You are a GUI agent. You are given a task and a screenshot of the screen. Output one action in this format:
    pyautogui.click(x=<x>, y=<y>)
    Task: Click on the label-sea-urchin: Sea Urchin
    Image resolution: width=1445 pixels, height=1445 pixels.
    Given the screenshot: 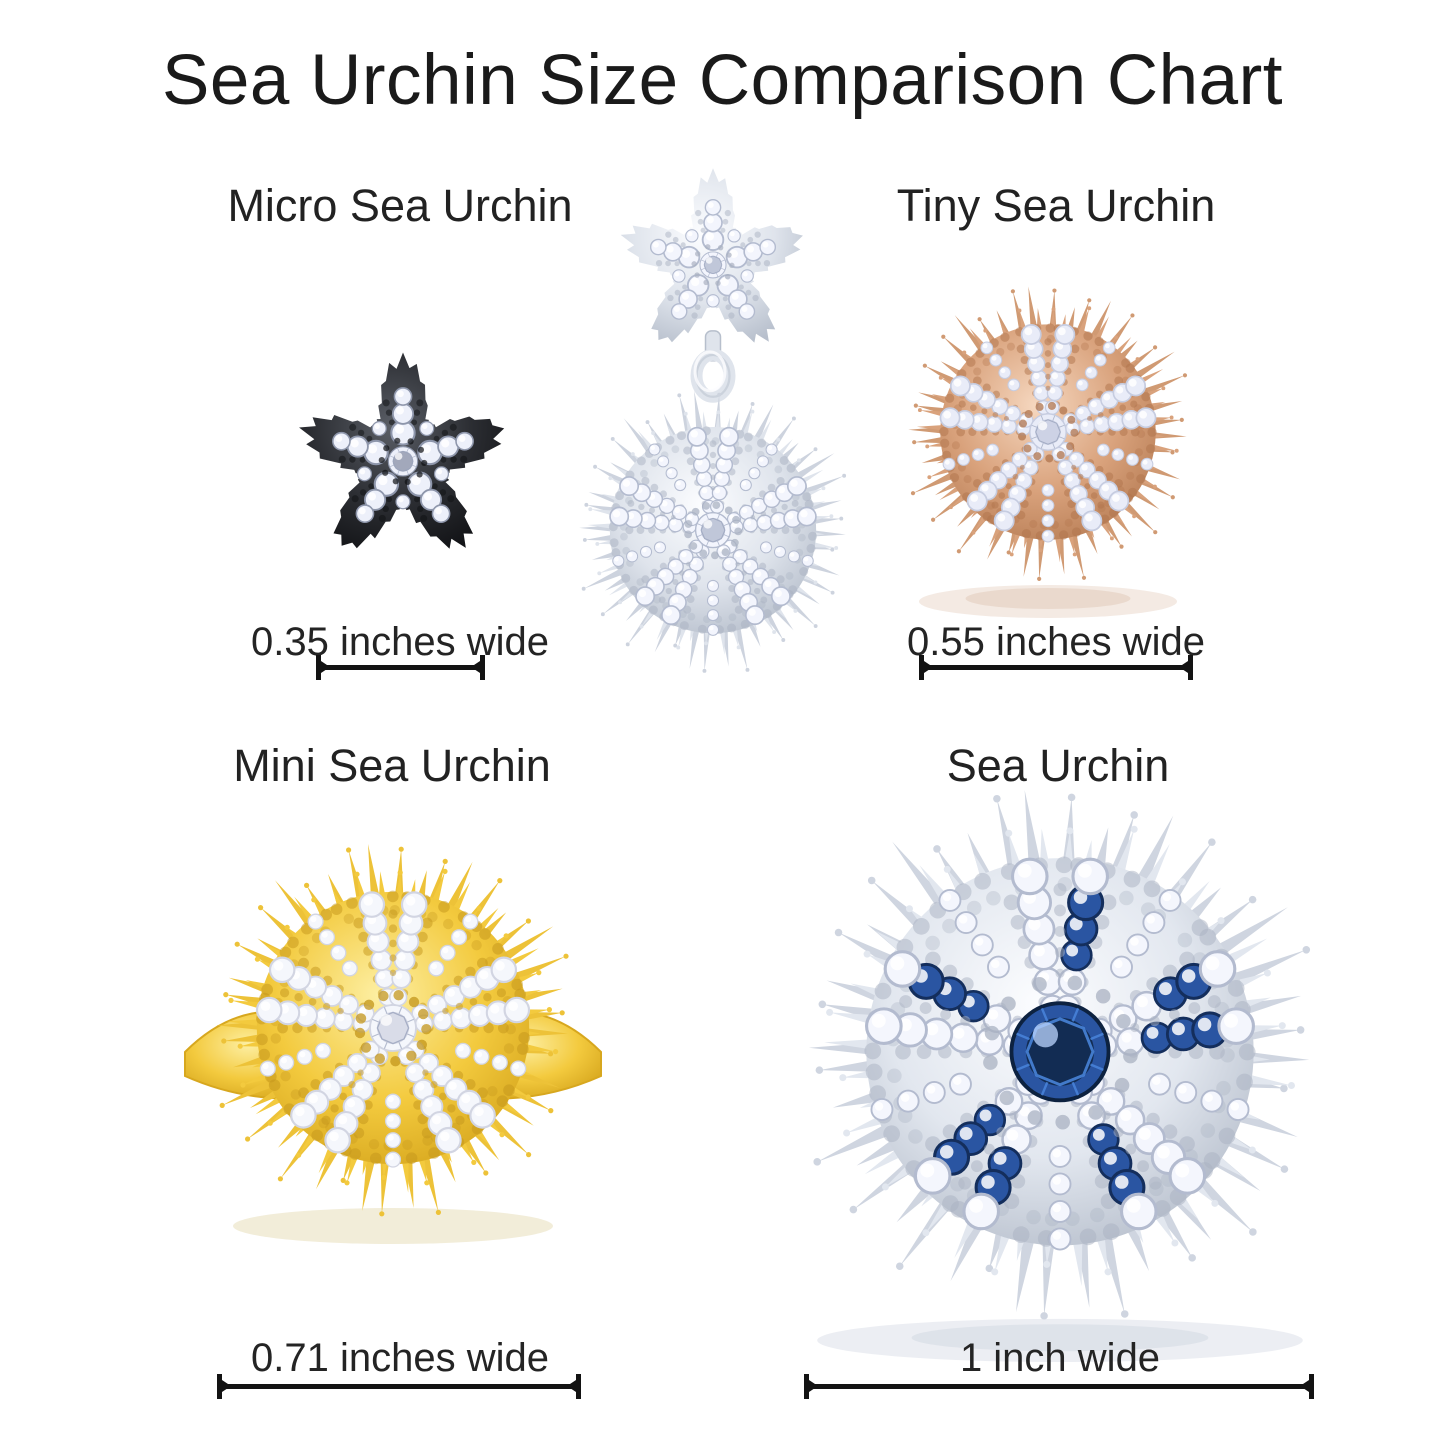 What is the action you would take?
    pyautogui.click(x=1058, y=765)
    